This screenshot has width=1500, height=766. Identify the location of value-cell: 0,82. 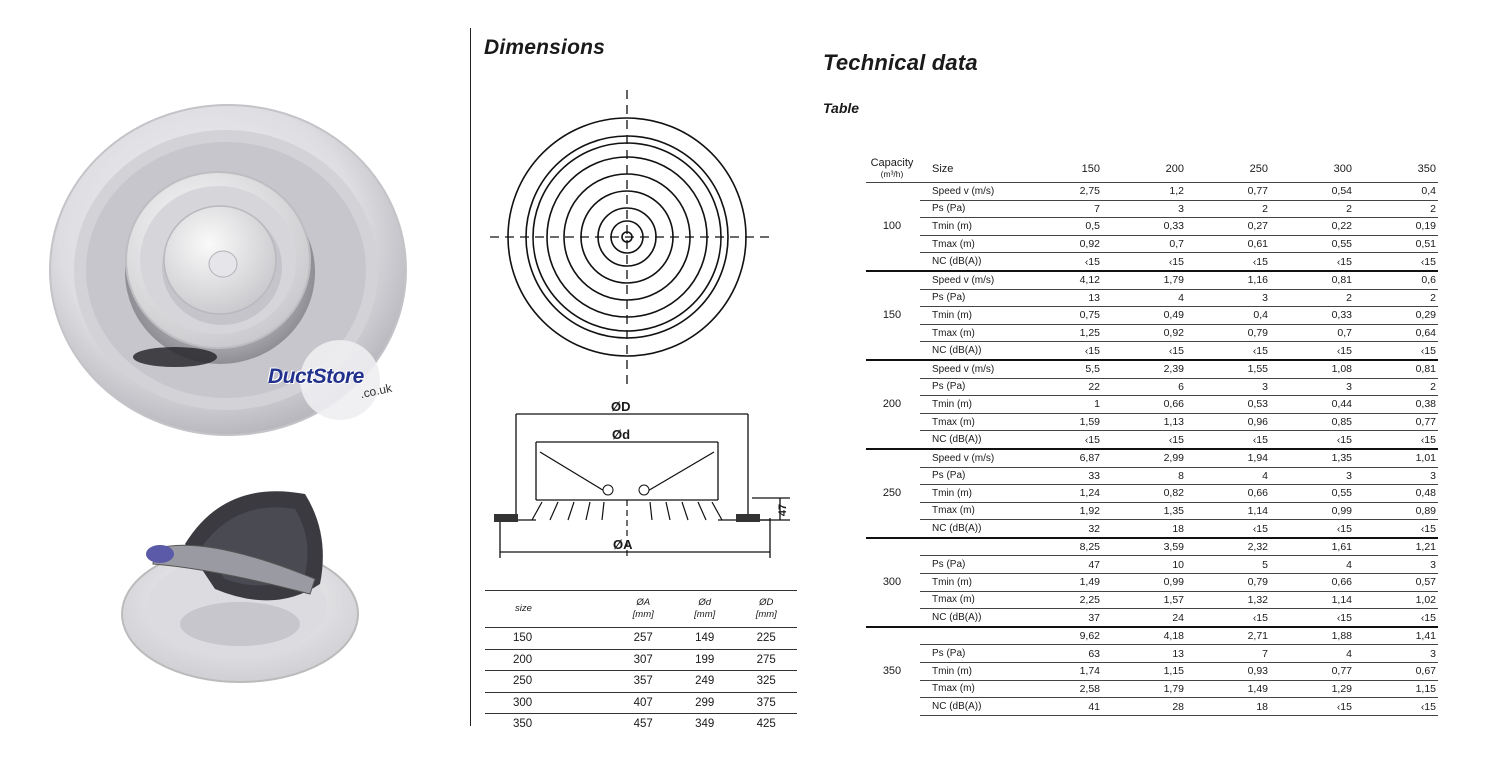
(1144, 493).